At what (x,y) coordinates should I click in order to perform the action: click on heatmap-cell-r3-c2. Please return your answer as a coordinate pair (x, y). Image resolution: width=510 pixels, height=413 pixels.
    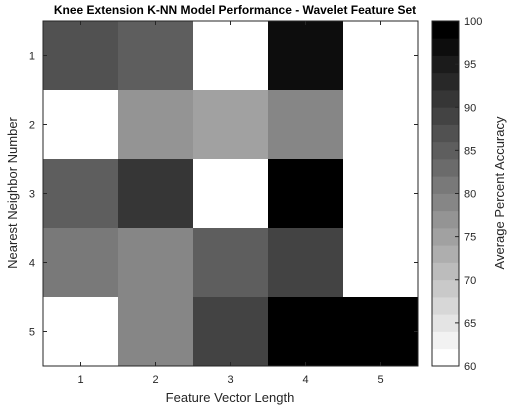
    Looking at the image, I should click on (156, 194).